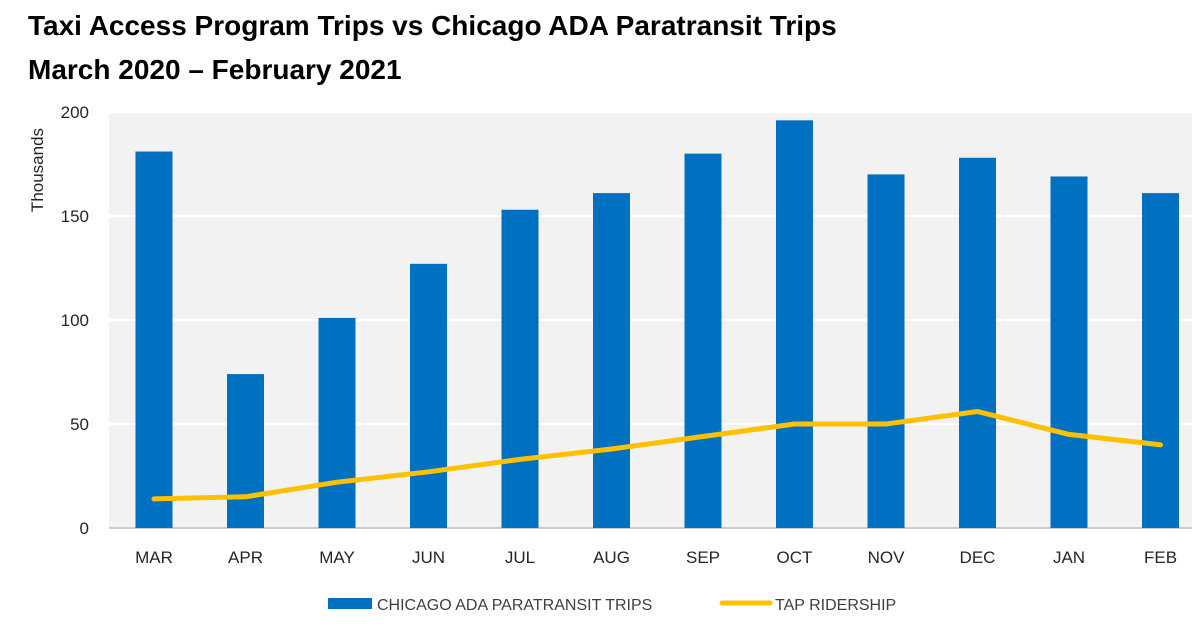  Describe the element at coordinates (795, 557) in the screenshot. I see `x-tick-label: OCT` at that location.